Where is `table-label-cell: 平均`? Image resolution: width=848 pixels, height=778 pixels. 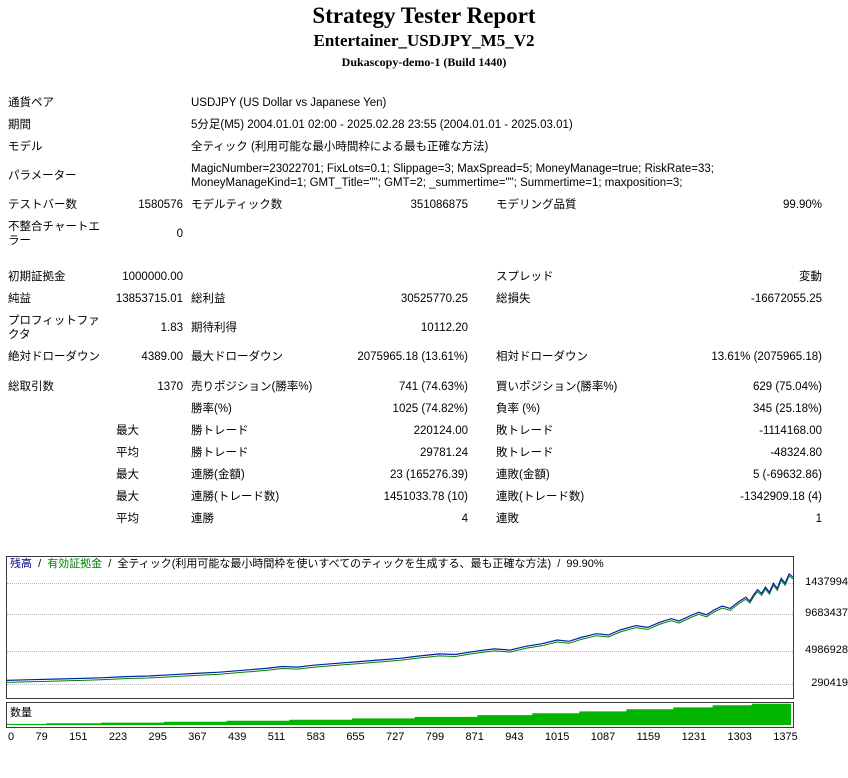
table-label-cell: 平均 is located at coordinates (127, 519).